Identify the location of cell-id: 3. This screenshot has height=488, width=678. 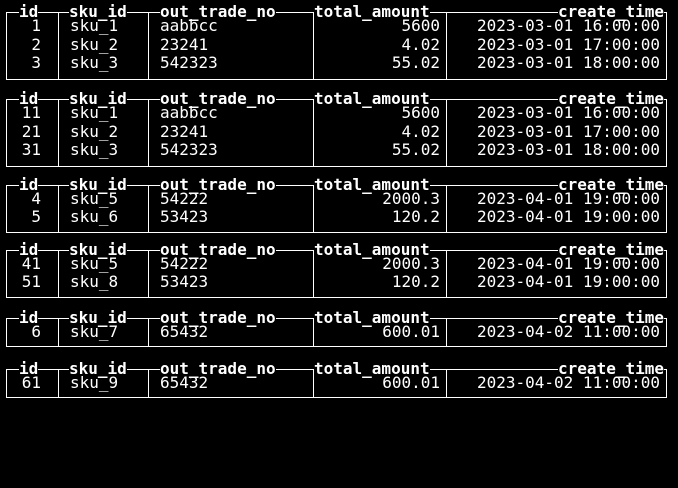
(36, 62).